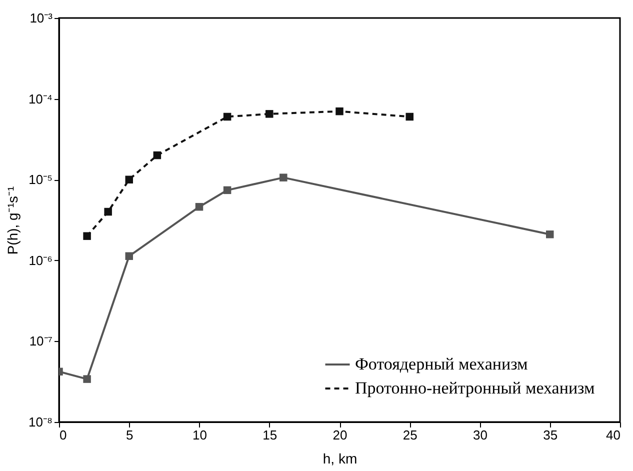  I want to click on x-tick-label: 40, so click(613, 435).